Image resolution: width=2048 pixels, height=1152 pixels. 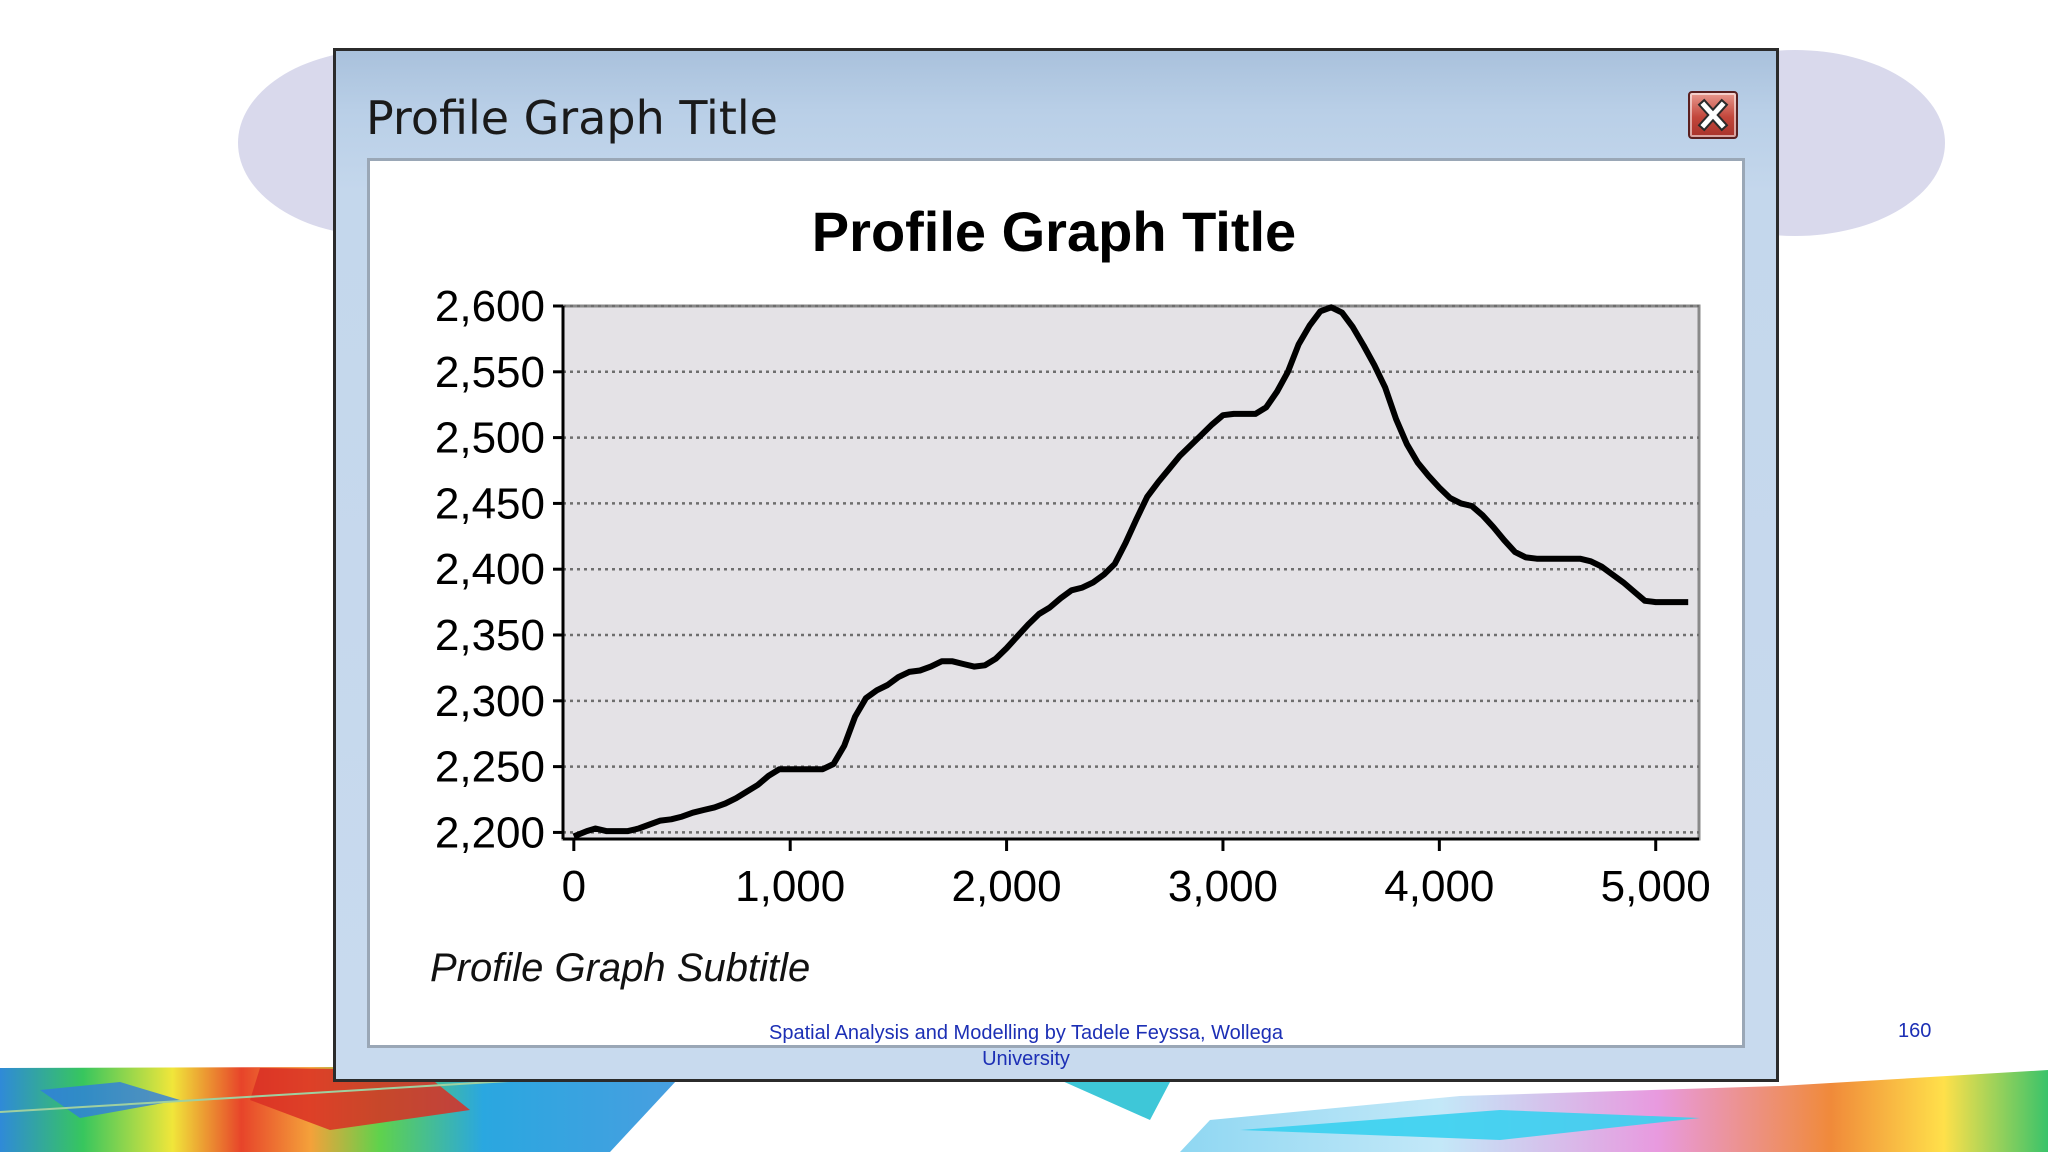 I want to click on close-x-icon, so click(x=1713, y=115).